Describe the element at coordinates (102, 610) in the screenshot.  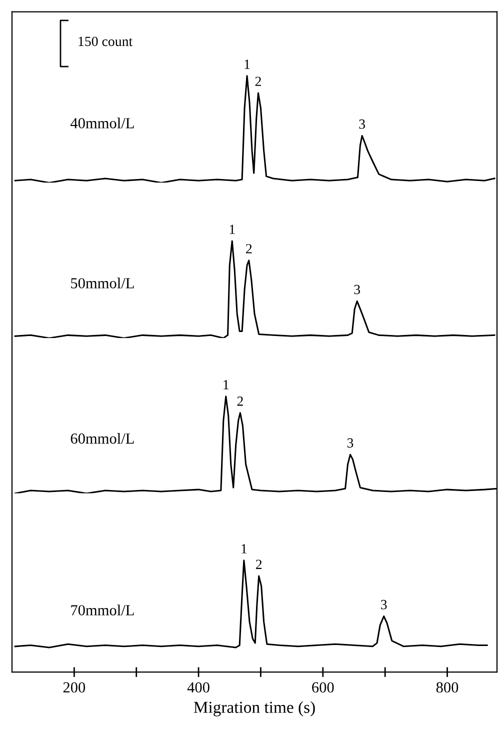
I see `series-label: 70mmol/L` at that location.